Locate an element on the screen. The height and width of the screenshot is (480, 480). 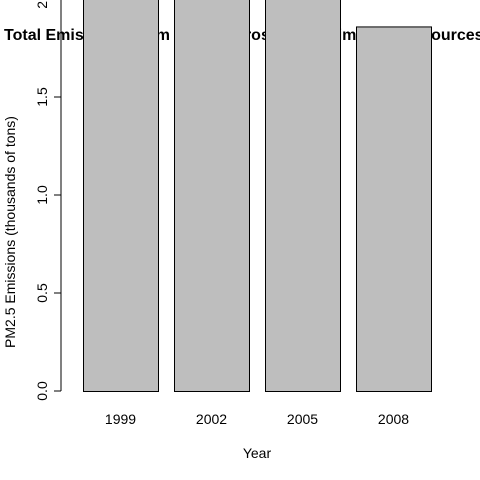
bar-1999 is located at coordinates (121, 196).